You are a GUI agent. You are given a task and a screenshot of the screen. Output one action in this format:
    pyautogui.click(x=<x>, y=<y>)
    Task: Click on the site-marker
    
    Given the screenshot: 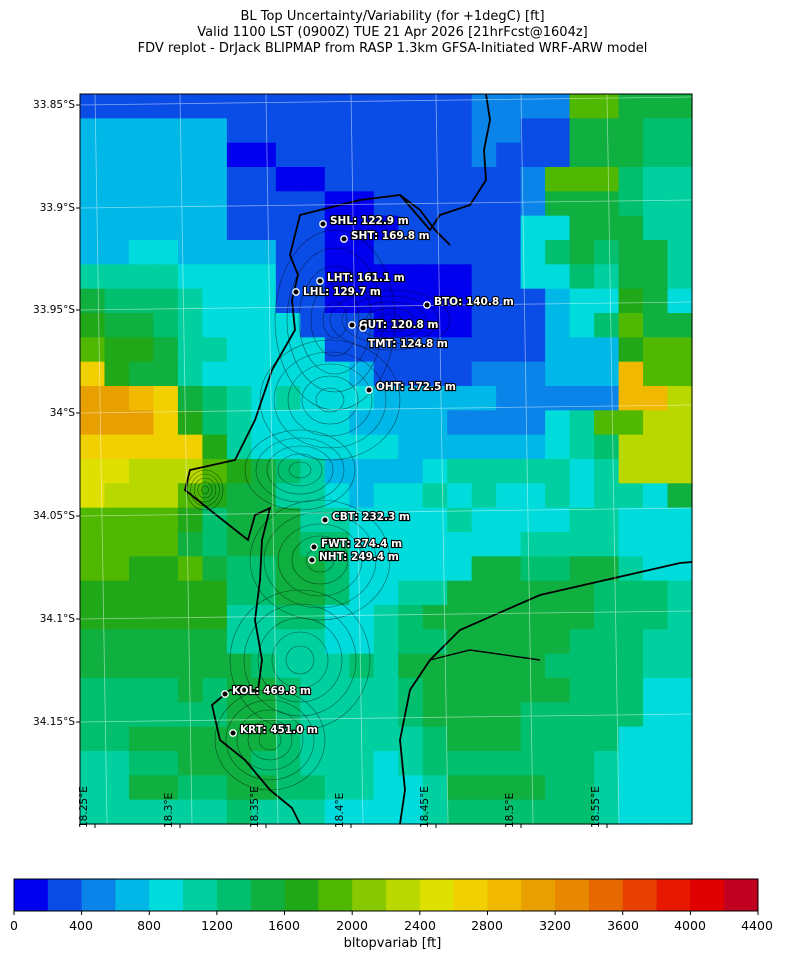 What is the action you would take?
    pyautogui.click(x=344, y=239)
    